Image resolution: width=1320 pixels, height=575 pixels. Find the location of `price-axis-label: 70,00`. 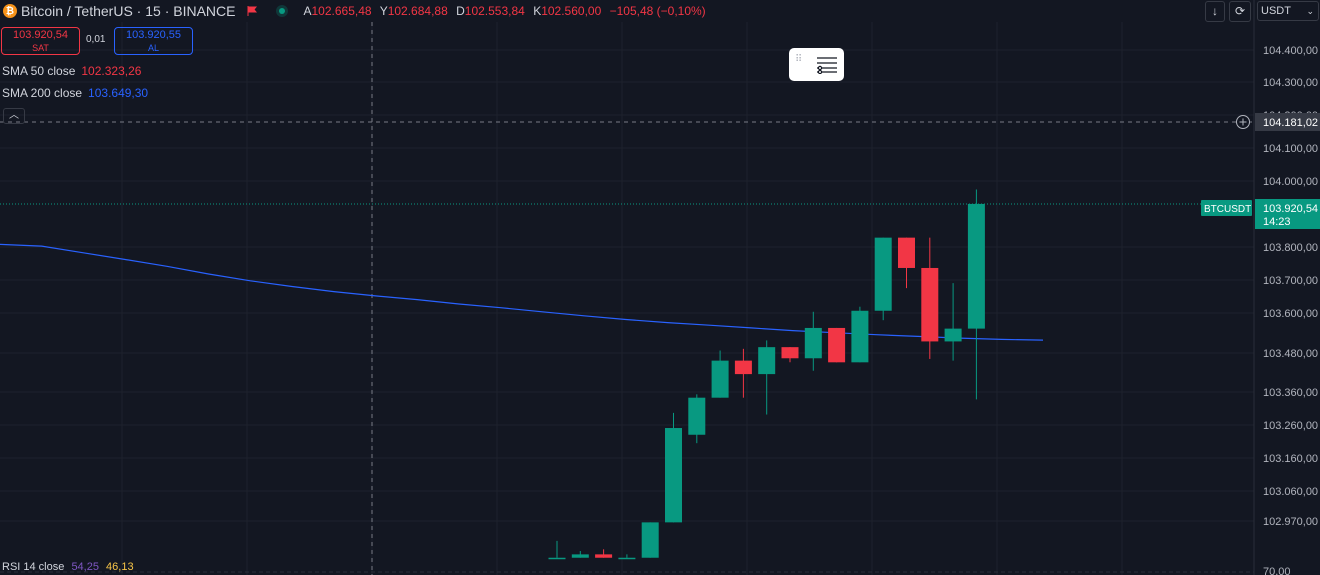

price-axis-label: 70,00 is located at coordinates (1277, 570).